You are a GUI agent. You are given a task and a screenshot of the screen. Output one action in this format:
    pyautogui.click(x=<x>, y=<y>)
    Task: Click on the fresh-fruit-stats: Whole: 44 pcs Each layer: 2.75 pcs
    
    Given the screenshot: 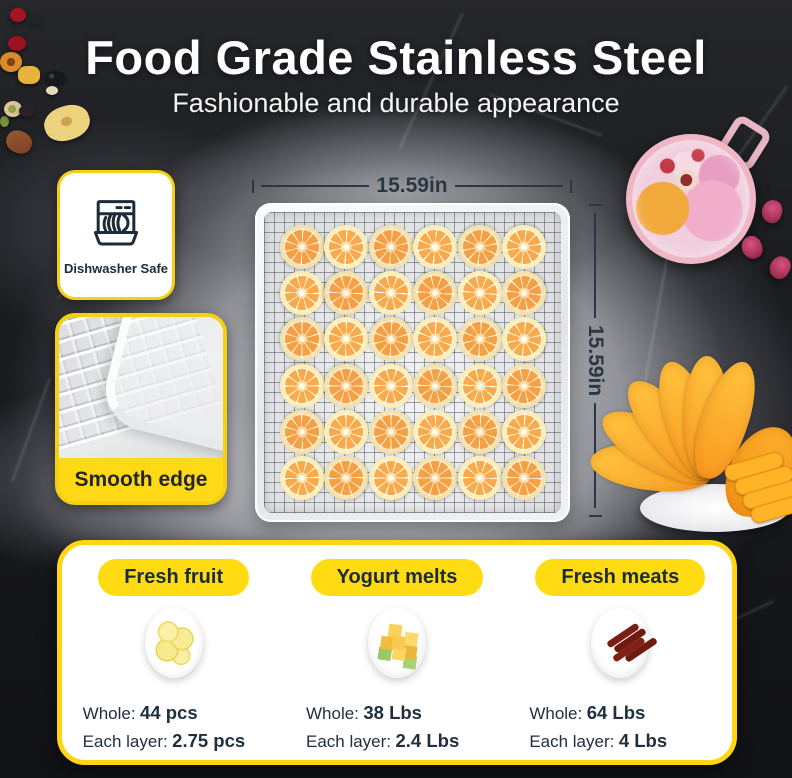 What is the action you would take?
    pyautogui.click(x=174, y=728)
    